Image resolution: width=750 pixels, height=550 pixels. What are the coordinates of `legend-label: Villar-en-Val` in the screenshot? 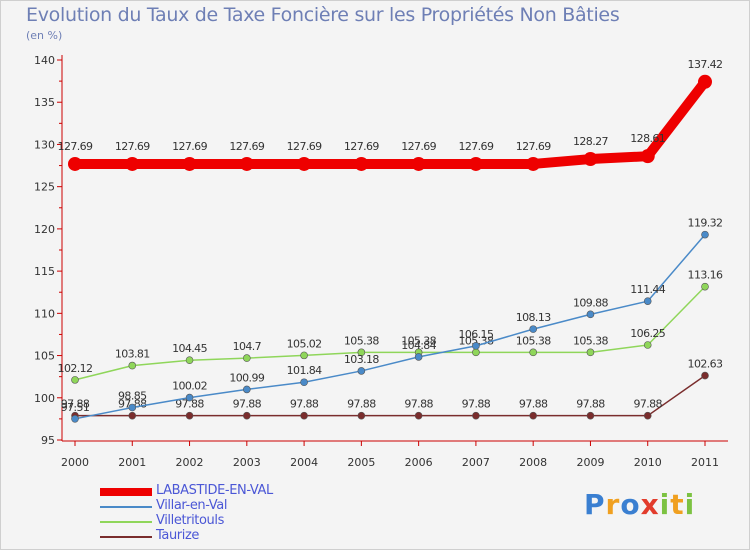 It's located at (192, 505).